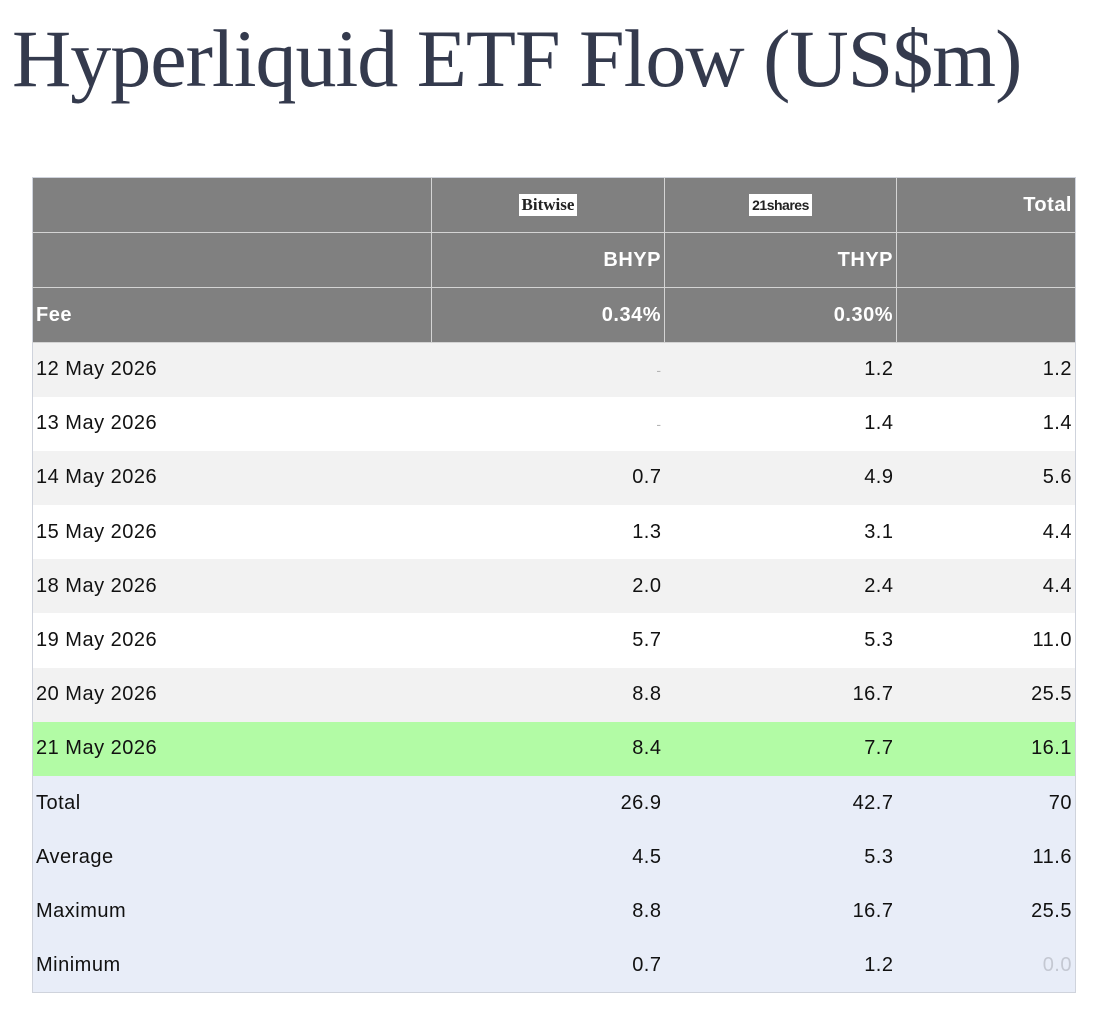 The height and width of the screenshot is (1010, 1094). Describe the element at coordinates (986, 640) in the screenshot. I see `row-total: 11.0` at that location.